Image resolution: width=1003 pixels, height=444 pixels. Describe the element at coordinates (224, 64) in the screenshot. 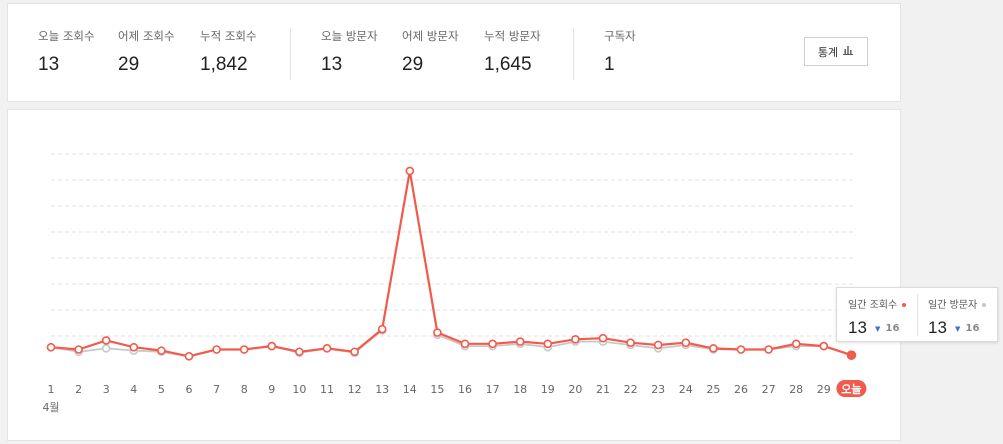

I see `stat-value: 1,842` at that location.